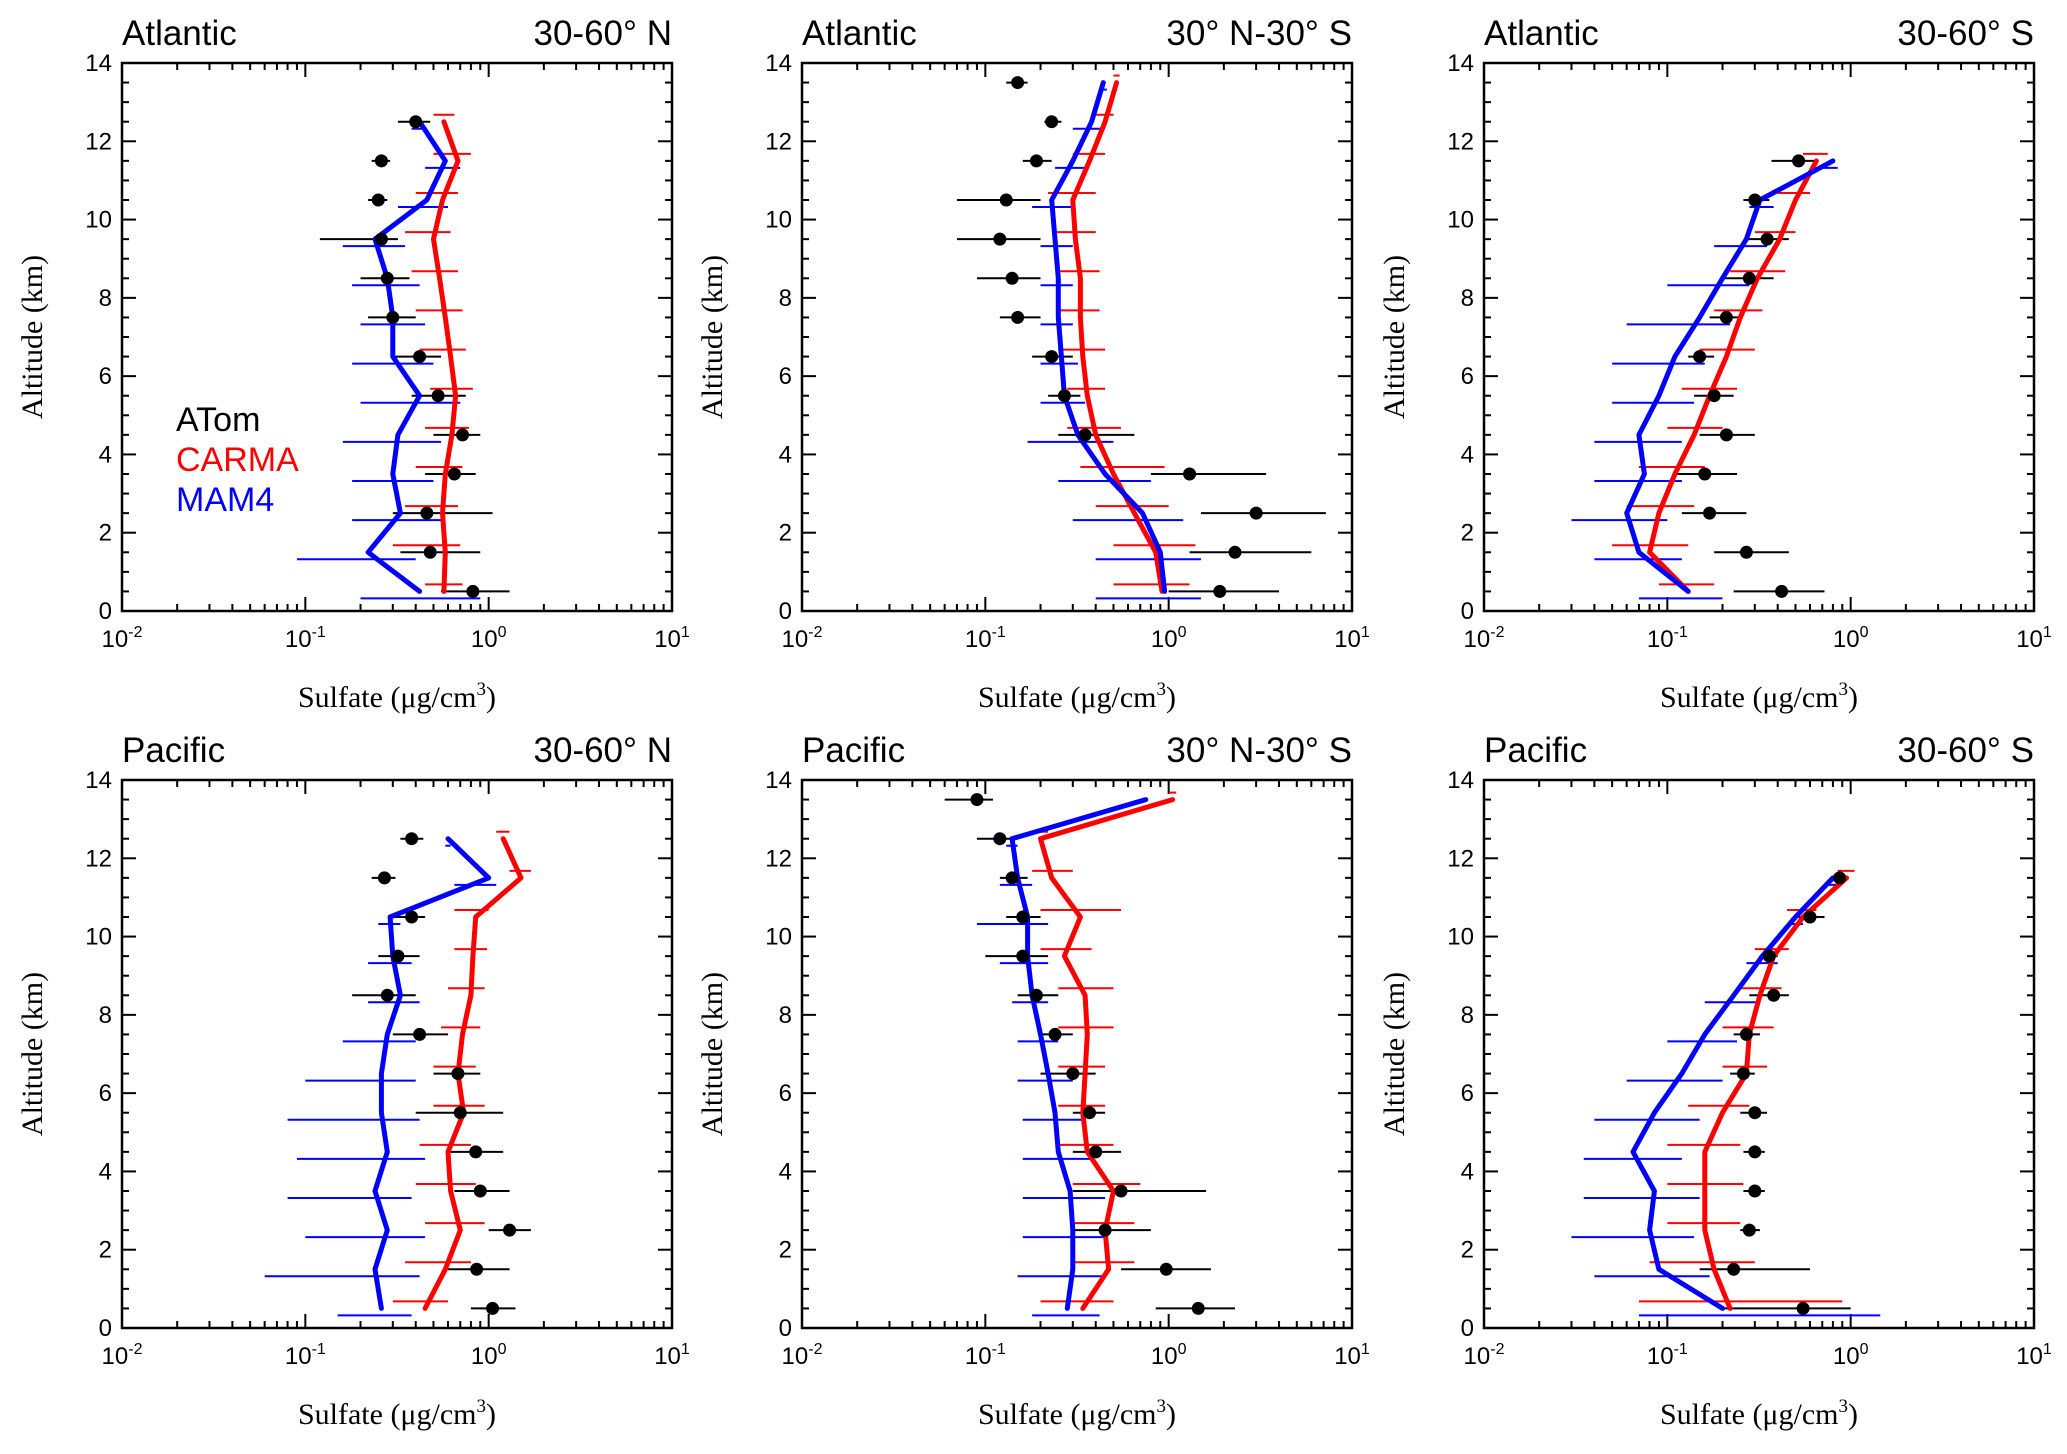 This screenshot has height=1454, width=2067. What do you see at coordinates (237, 460) in the screenshot?
I see `legend-entry-carma: CARMA` at bounding box center [237, 460].